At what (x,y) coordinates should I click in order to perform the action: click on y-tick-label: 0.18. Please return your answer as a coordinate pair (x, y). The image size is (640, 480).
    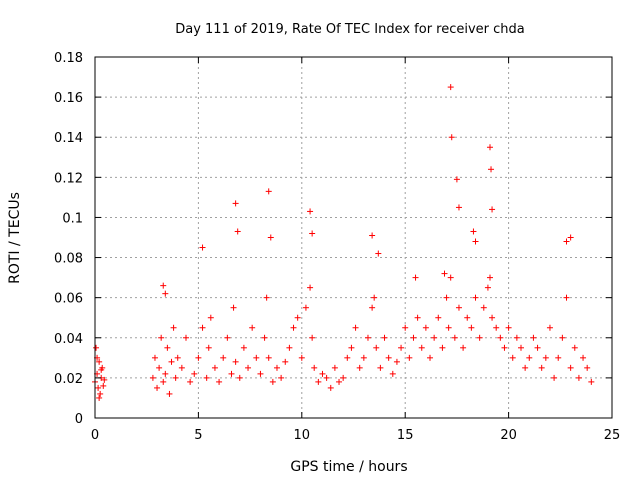
    Looking at the image, I should click on (68, 58).